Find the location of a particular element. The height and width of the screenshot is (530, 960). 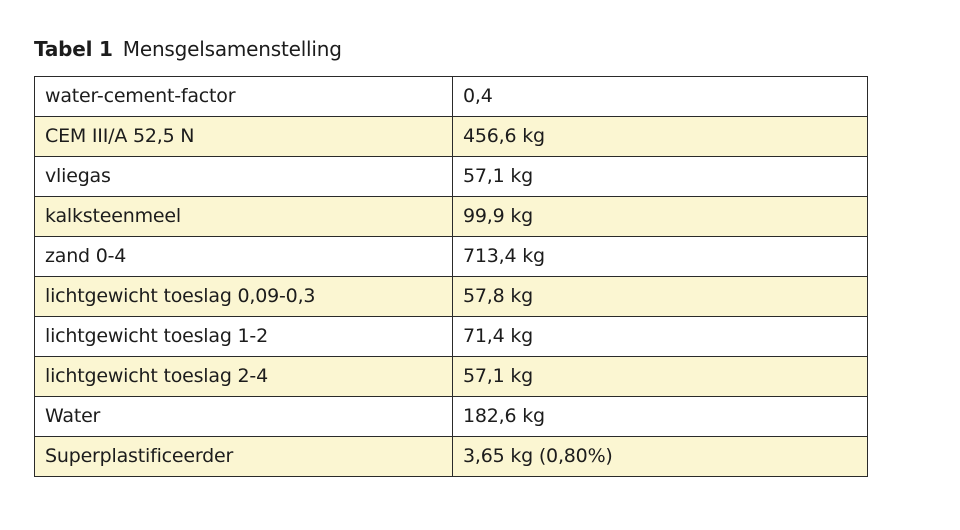

ingredient-cell: lichtgewicht toeslag 1-2 is located at coordinates (243, 336).